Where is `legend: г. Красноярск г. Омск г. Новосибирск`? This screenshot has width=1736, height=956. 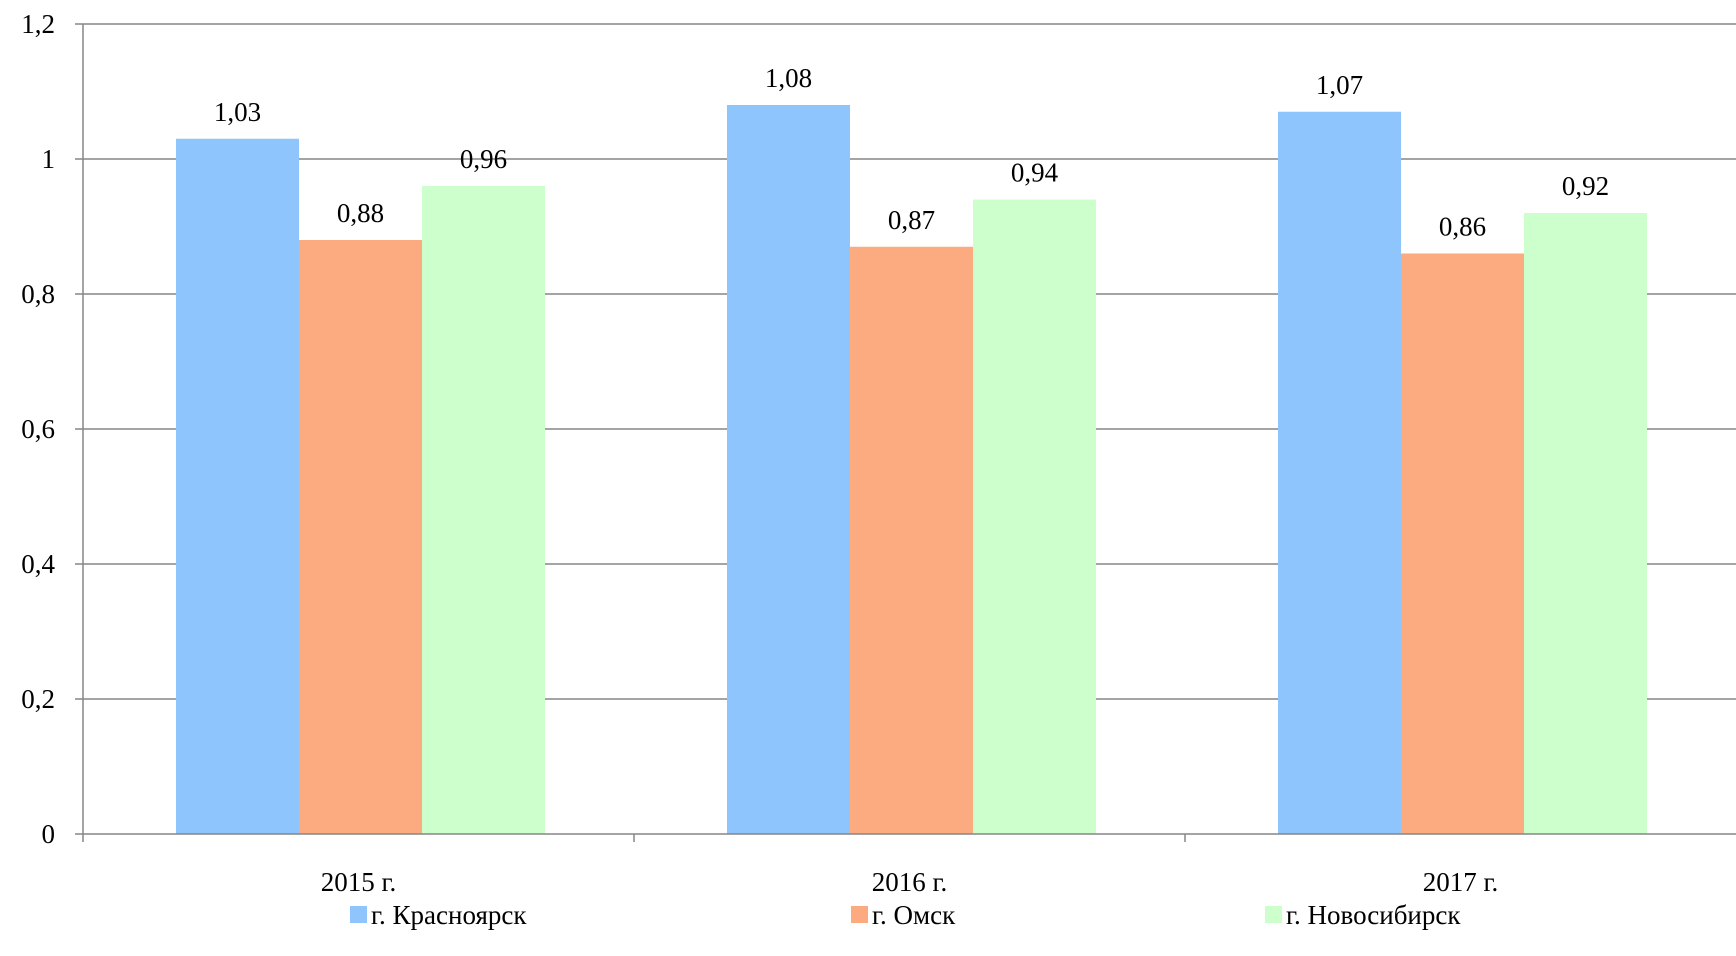 legend: г. Красноярск г. Омск г. Новосибирск is located at coordinates (905, 915).